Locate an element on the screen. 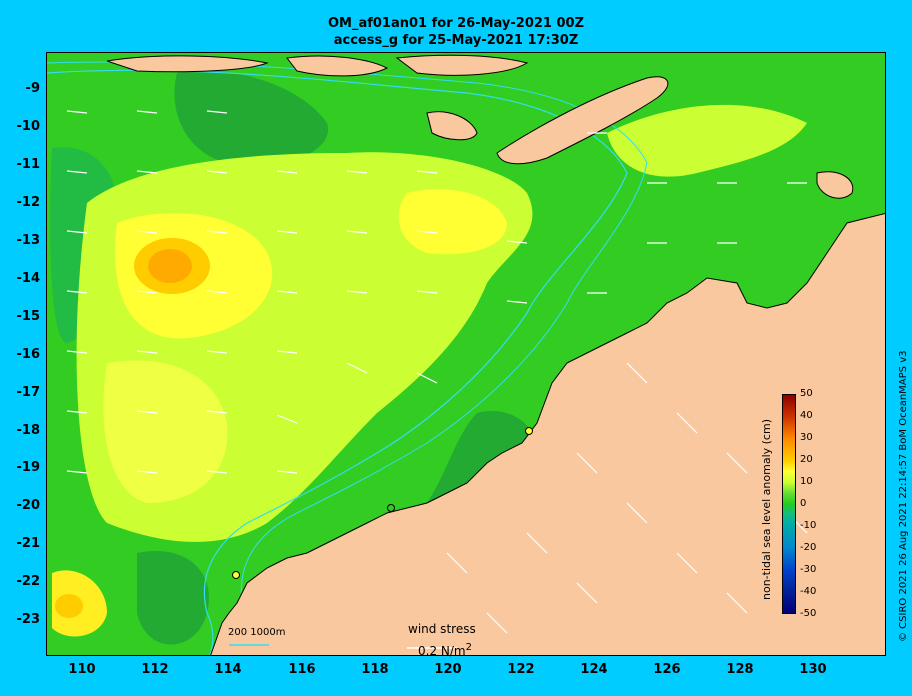  sea-anomaly-low-north is located at coordinates (251, 118).